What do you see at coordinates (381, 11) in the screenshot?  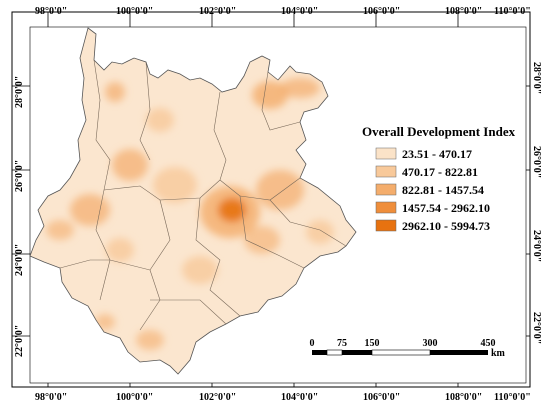 I see `top-lon-label-106: 106°0'0"` at bounding box center [381, 11].